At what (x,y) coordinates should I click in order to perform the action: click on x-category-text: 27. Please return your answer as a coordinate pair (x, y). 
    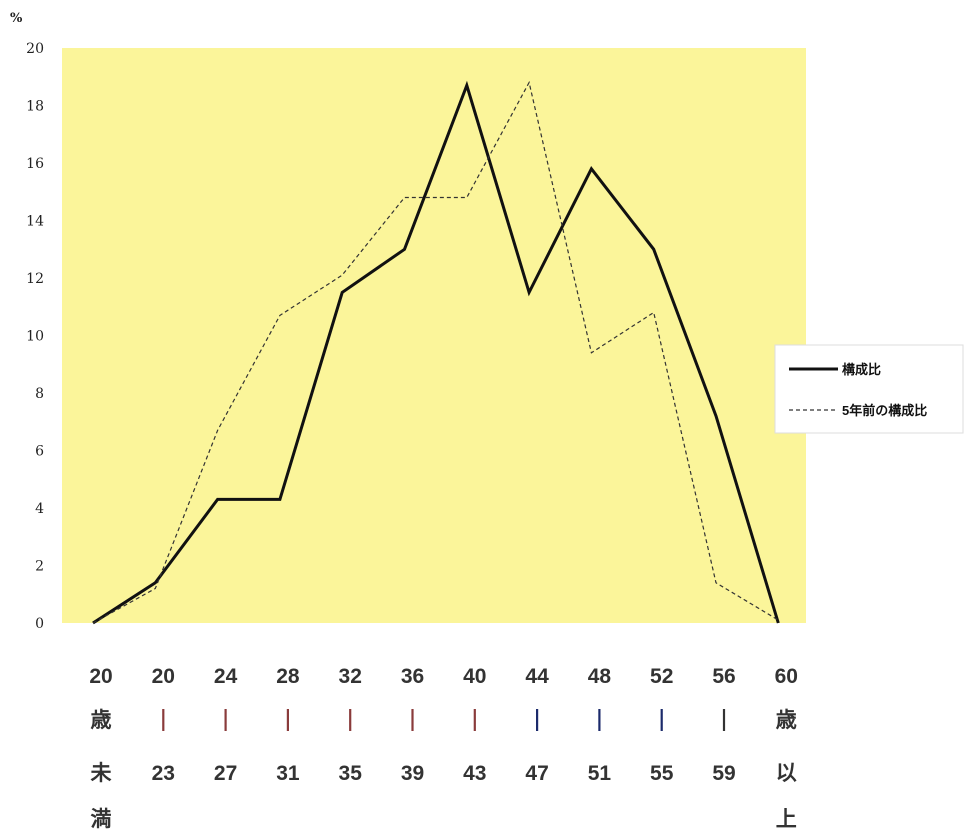
    Looking at the image, I should click on (225, 773).